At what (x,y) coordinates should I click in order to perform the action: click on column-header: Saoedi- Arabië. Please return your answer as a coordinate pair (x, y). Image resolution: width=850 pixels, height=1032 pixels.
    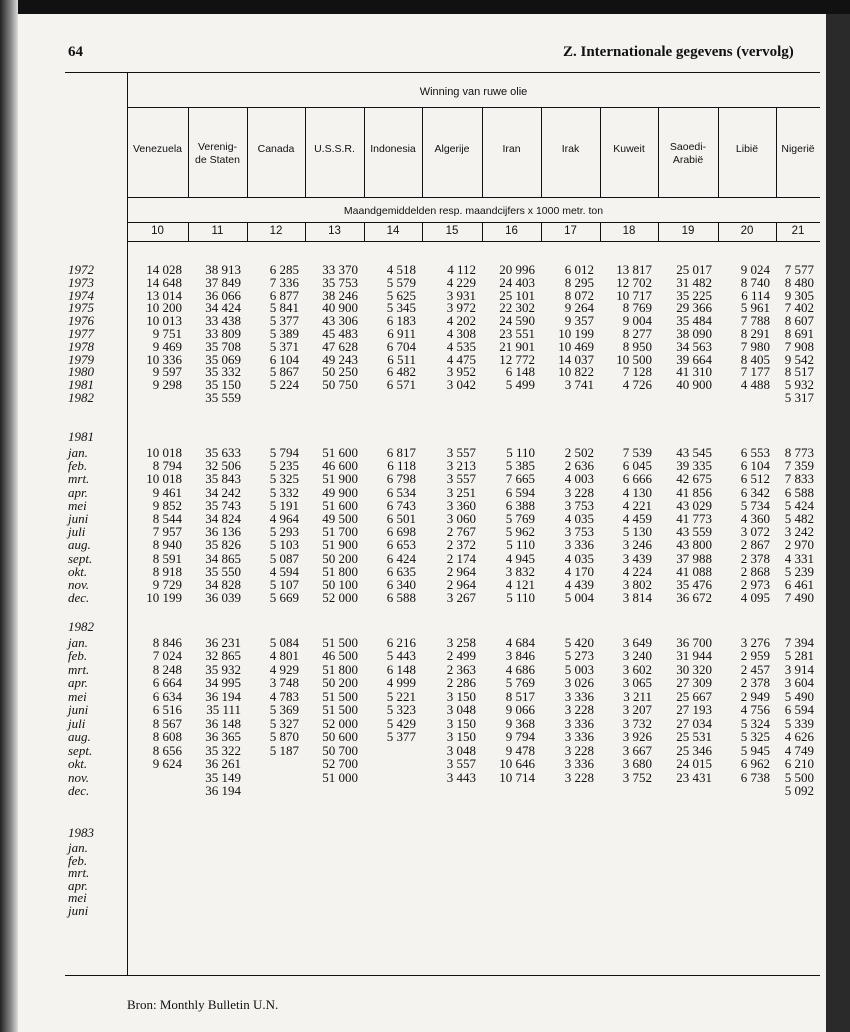
    Looking at the image, I should click on (688, 153).